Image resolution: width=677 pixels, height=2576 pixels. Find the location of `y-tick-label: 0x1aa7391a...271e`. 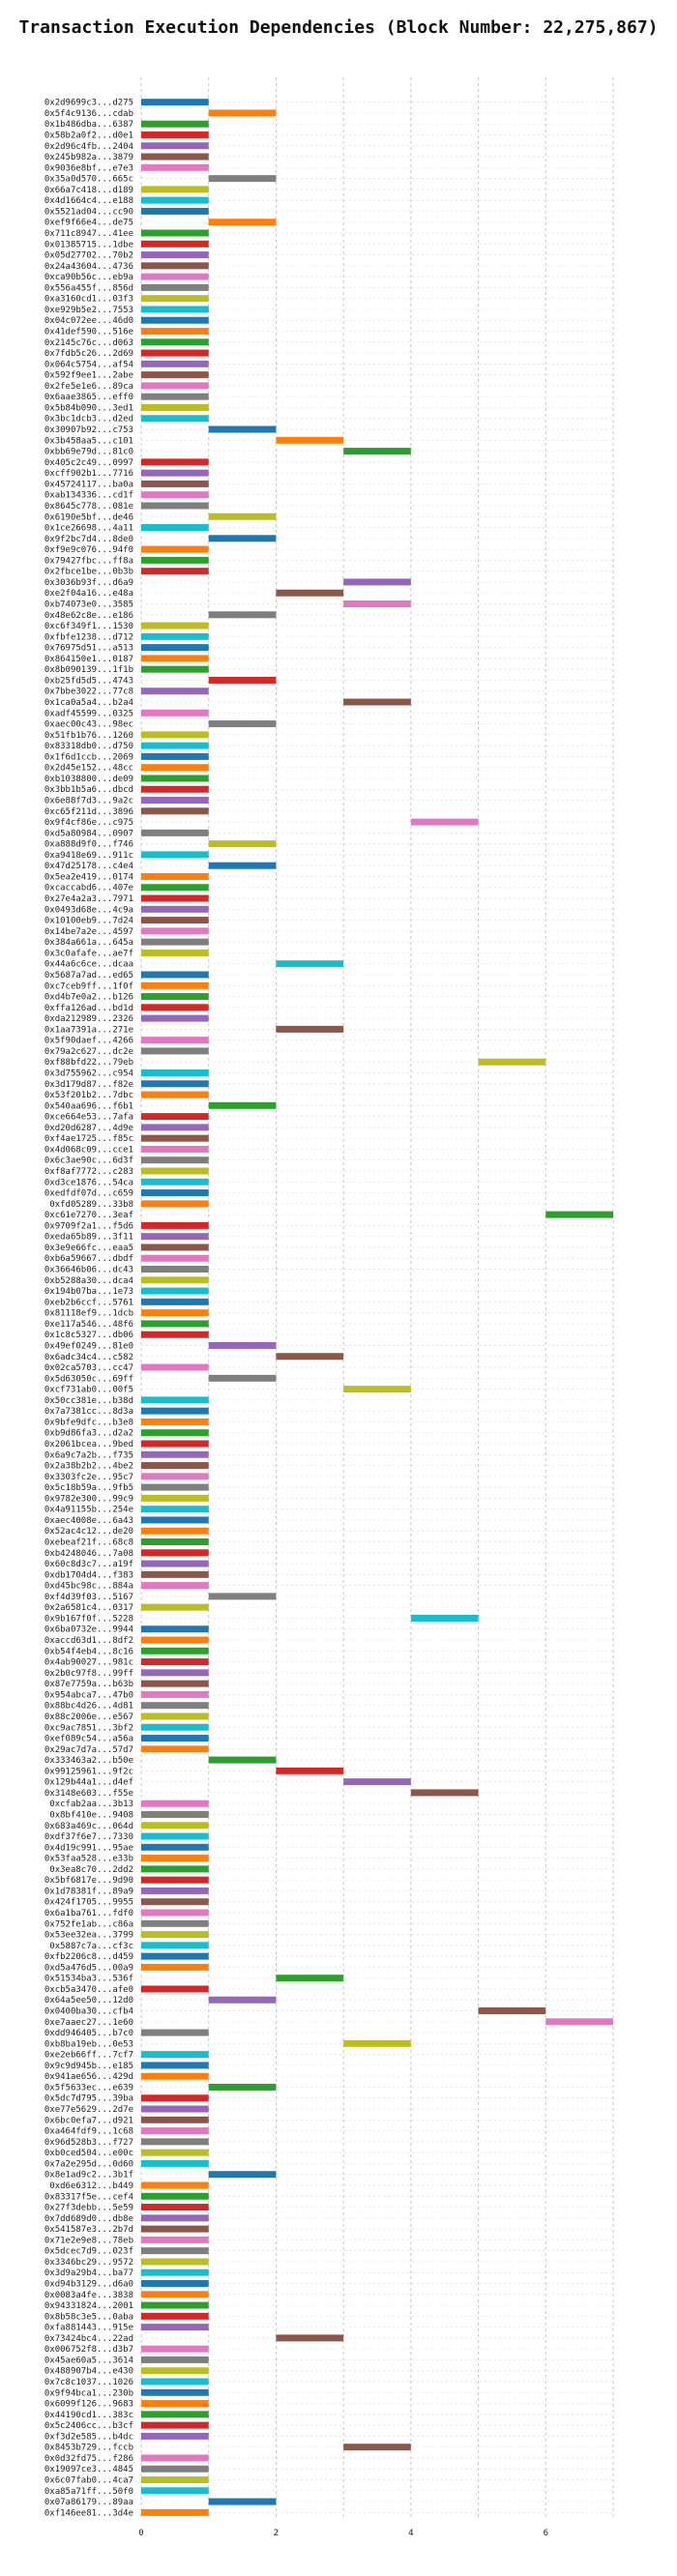

y-tick-label: 0x1aa7391a...271e is located at coordinates (88, 1030).